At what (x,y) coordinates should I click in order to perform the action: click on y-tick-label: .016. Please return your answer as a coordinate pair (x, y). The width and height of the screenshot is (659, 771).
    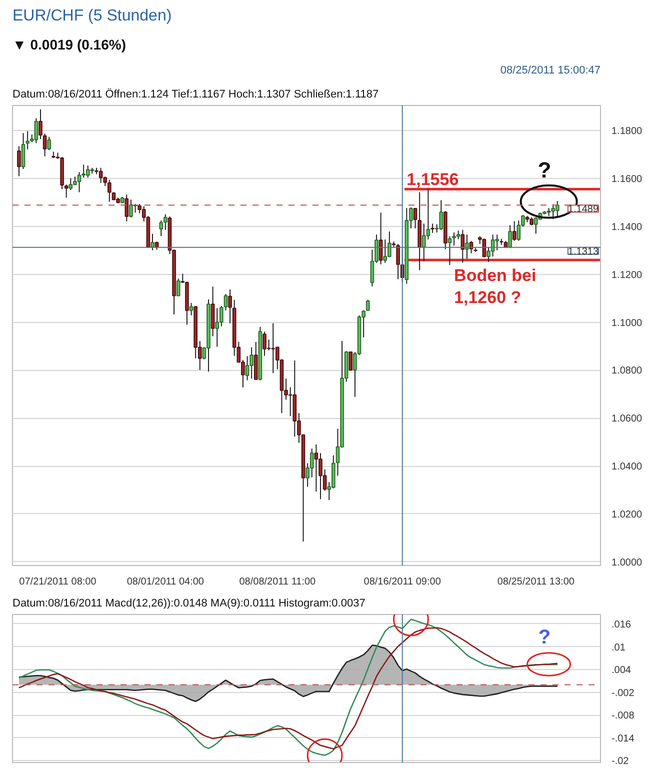
    Looking at the image, I should click on (622, 624).